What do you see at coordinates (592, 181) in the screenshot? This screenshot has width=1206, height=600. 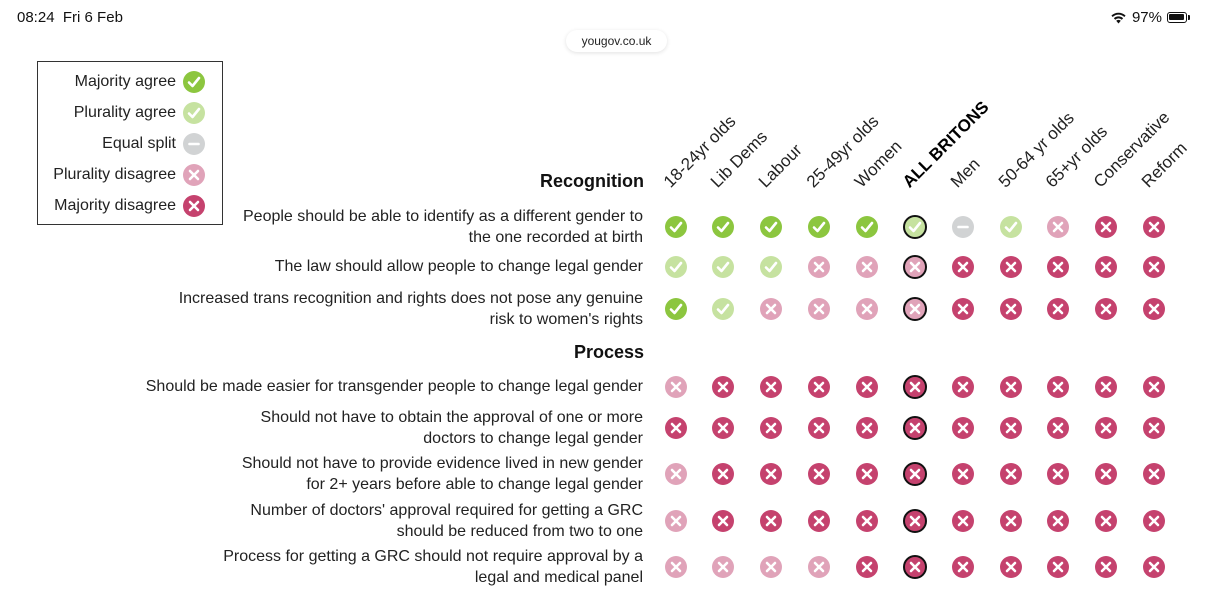 I see `section-heading: Recognition` at bounding box center [592, 181].